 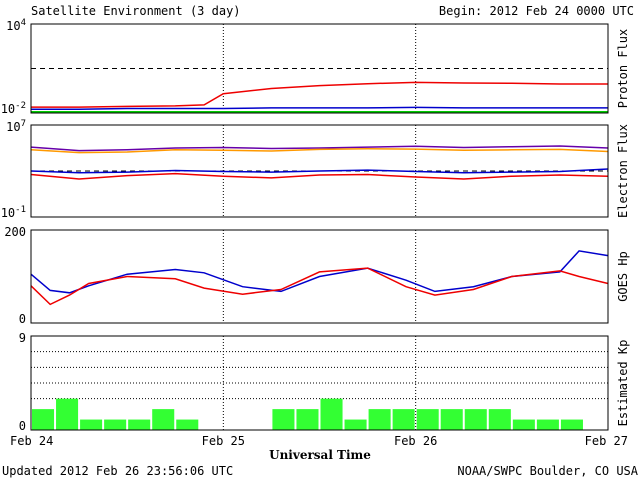 I want to click on x-tick-label: Feb 26, so click(x=415, y=441).